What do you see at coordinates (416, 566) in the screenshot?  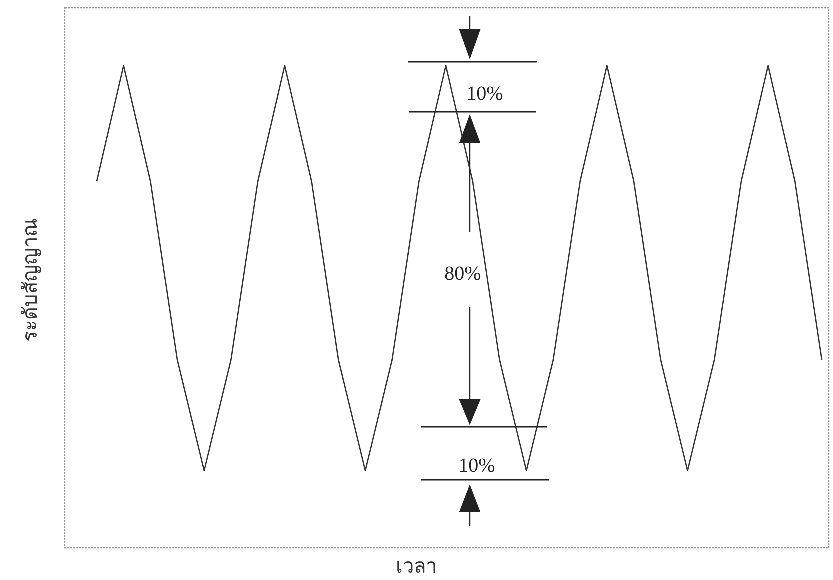 I see `x-axis-title: เวลา` at bounding box center [416, 566].